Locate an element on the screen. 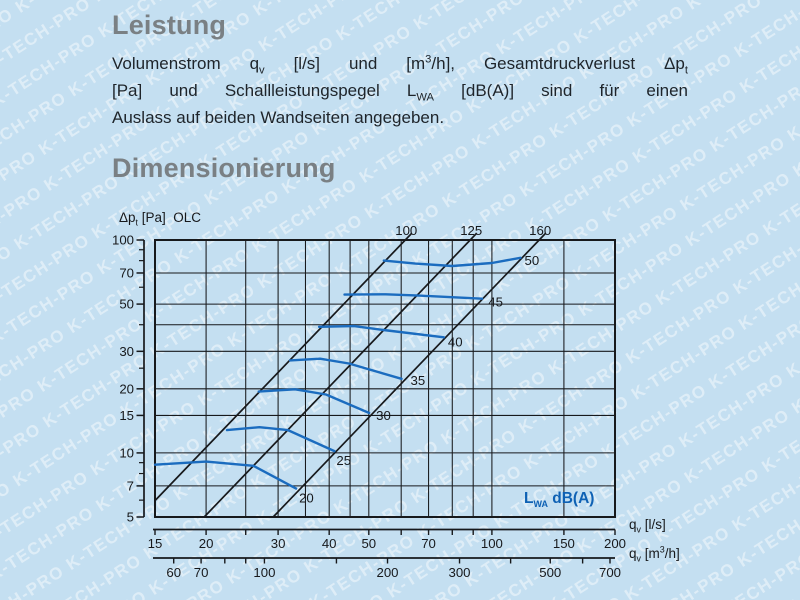 Image resolution: width=800 pixels, height=600 pixels. x-tick-label-m3h: 60 is located at coordinates (173, 572).